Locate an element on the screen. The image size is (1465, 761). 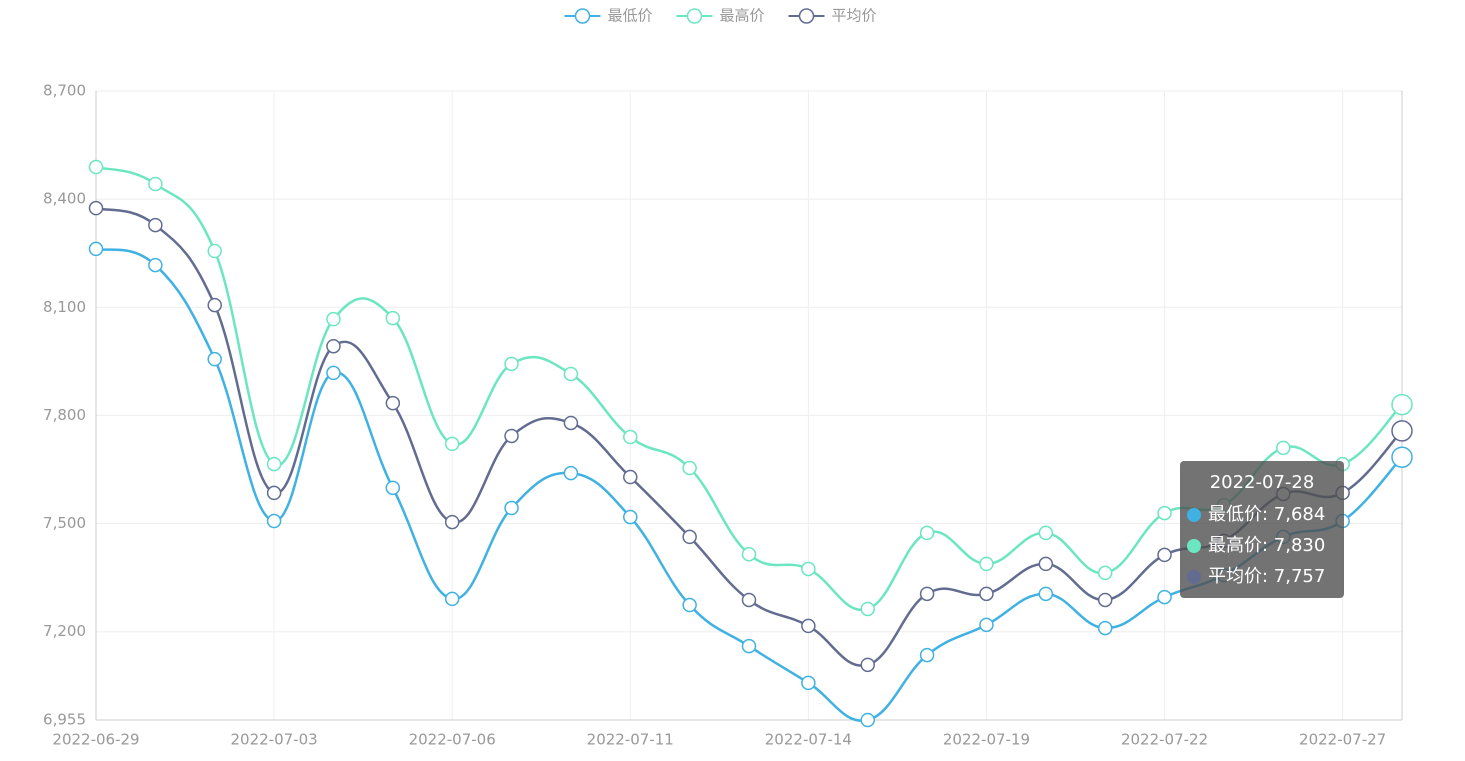
legend-label: 最低价 is located at coordinates (630, 16).